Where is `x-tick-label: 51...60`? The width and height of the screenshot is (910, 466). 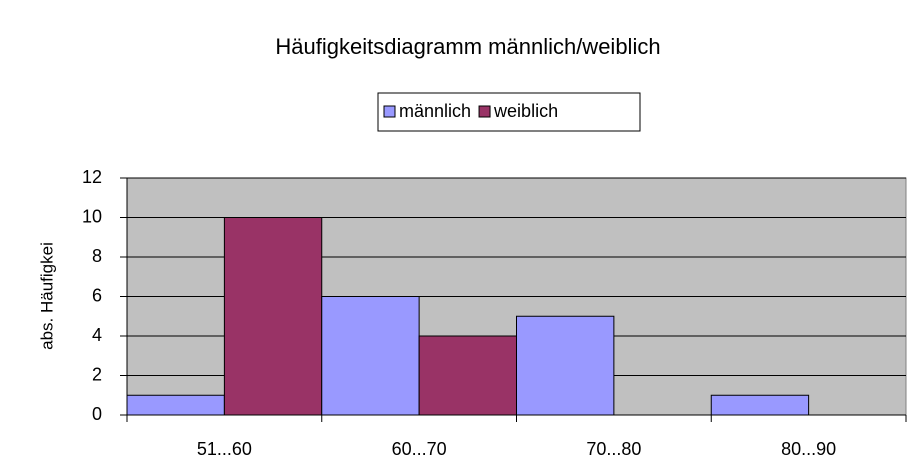 x-tick-label: 51...60 is located at coordinates (224, 449).